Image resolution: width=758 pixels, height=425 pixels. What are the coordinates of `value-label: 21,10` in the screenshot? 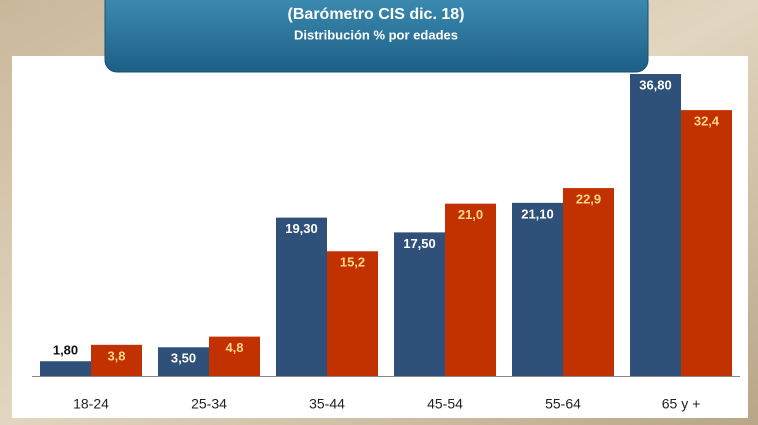 It's located at (537, 213).